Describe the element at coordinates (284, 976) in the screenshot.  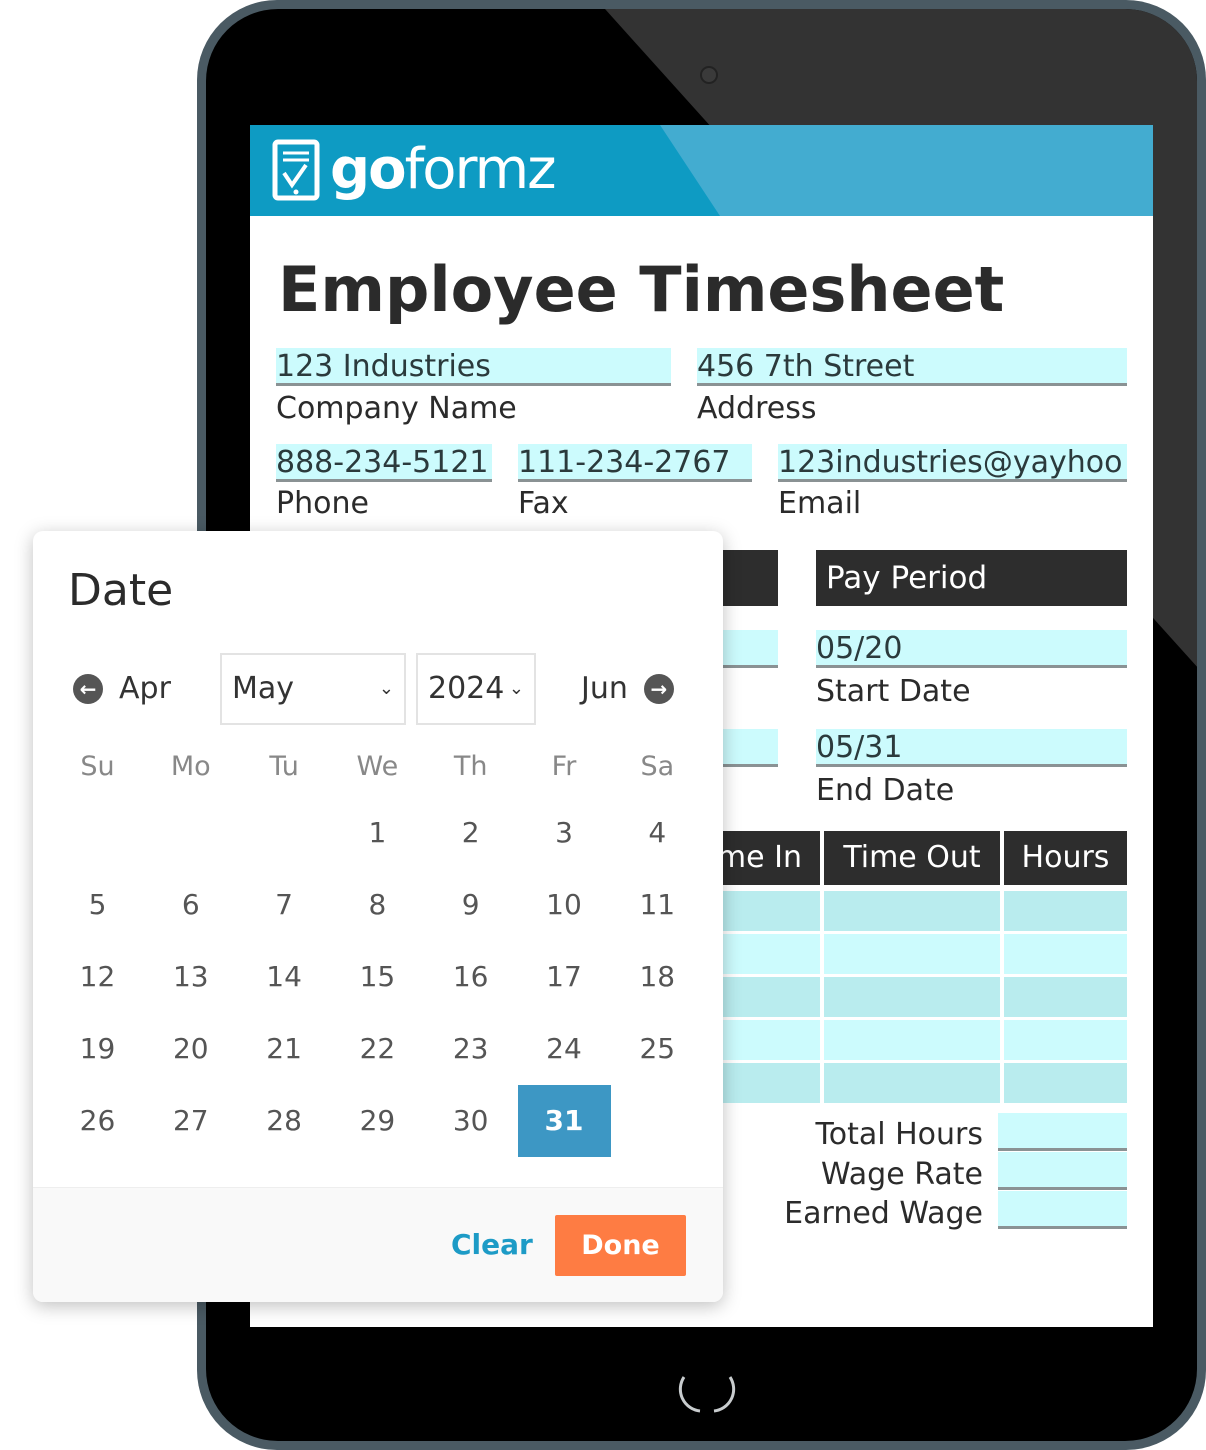
I see `calendar-day: 14` at that location.